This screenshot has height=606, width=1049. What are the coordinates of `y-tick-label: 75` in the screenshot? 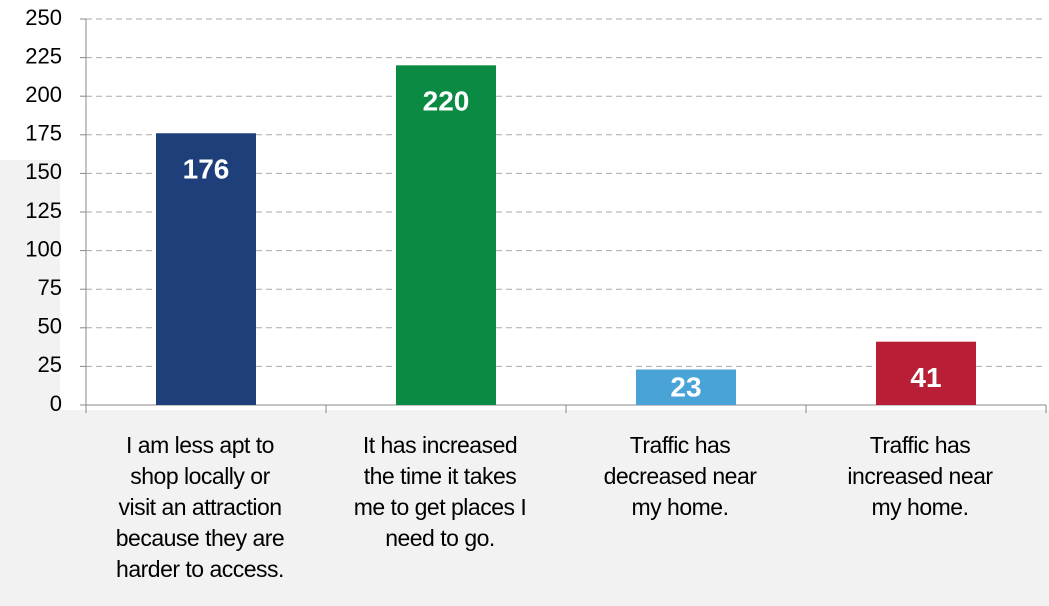 It's located at (50, 287).